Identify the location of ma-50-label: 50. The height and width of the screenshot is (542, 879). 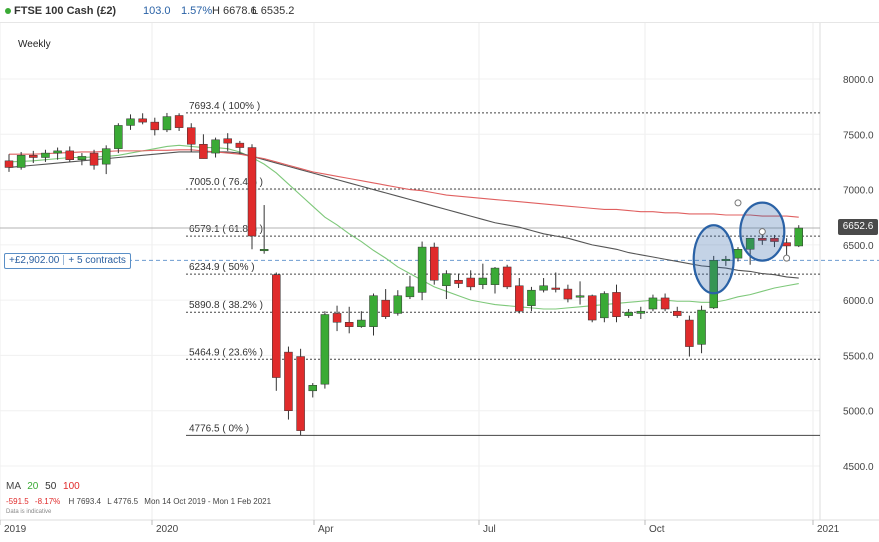
(51, 486).